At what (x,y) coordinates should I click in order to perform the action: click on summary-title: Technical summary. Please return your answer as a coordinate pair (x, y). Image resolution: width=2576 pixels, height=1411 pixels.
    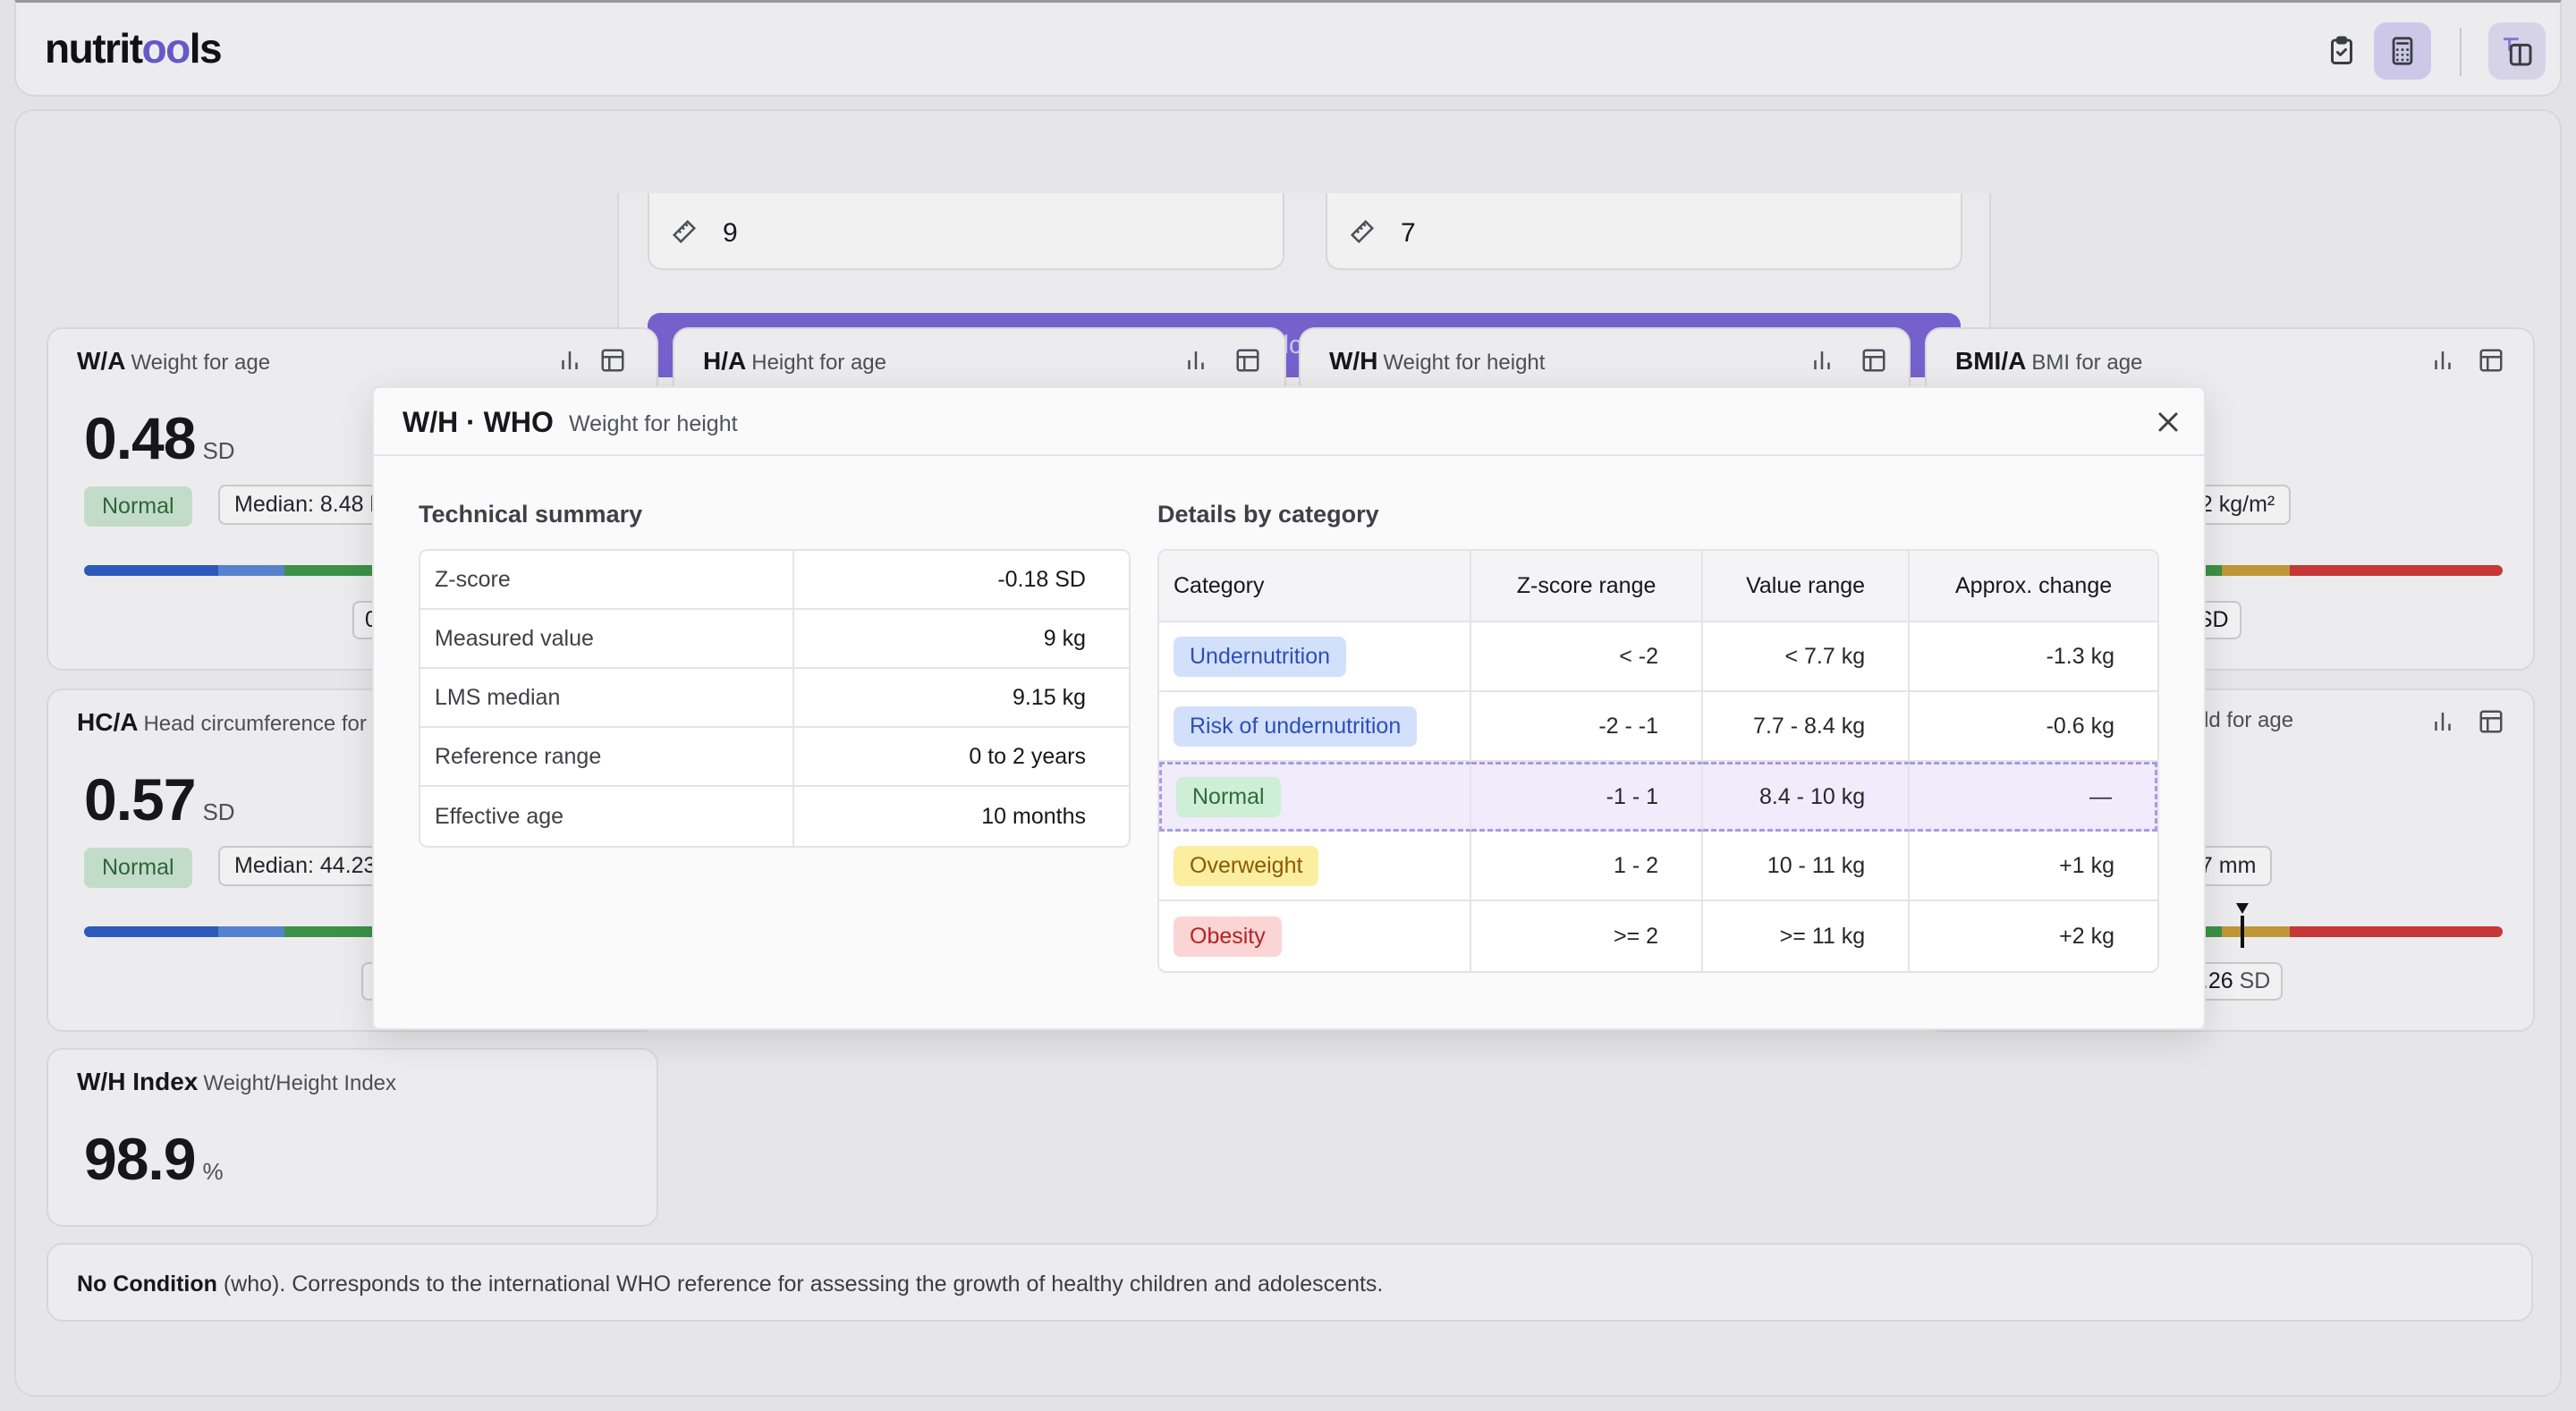
    Looking at the image, I should click on (531, 514).